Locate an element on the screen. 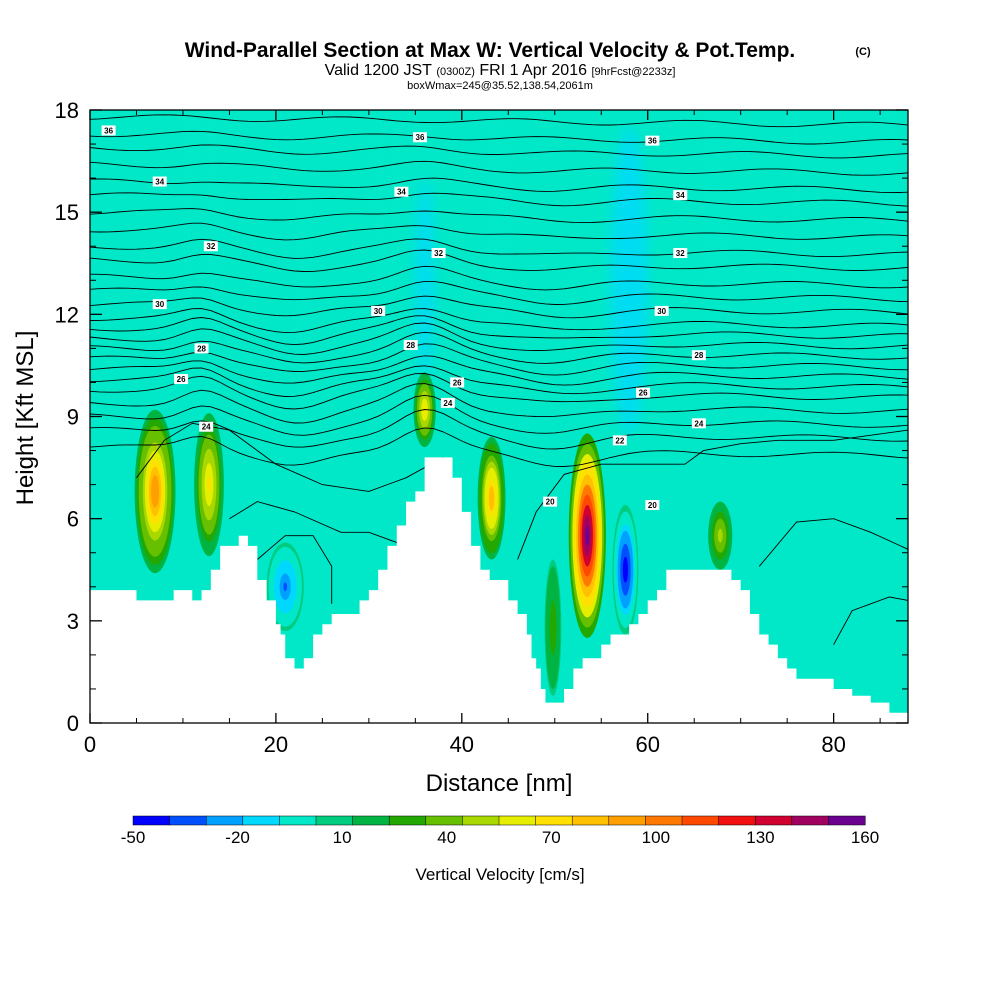 The height and width of the screenshot is (1000, 1000). chart-subtitle: boxWmax=245@35.52,138.54,2061m is located at coordinates (500, 86).